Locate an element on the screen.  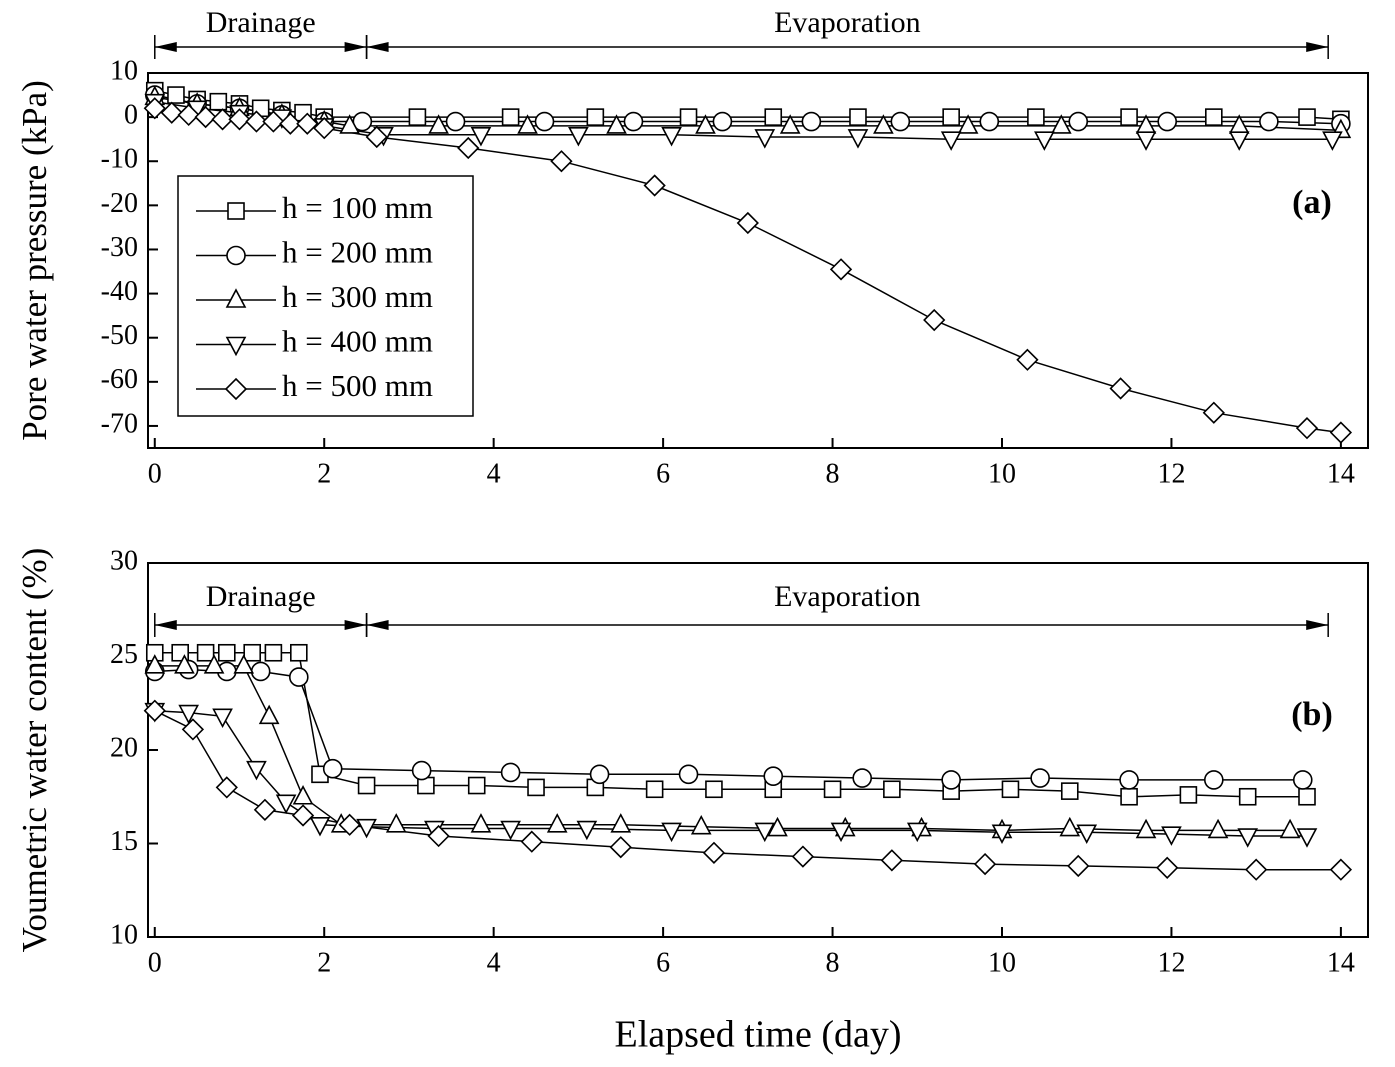
y-tick-label: -30 is located at coordinates (119, 247).